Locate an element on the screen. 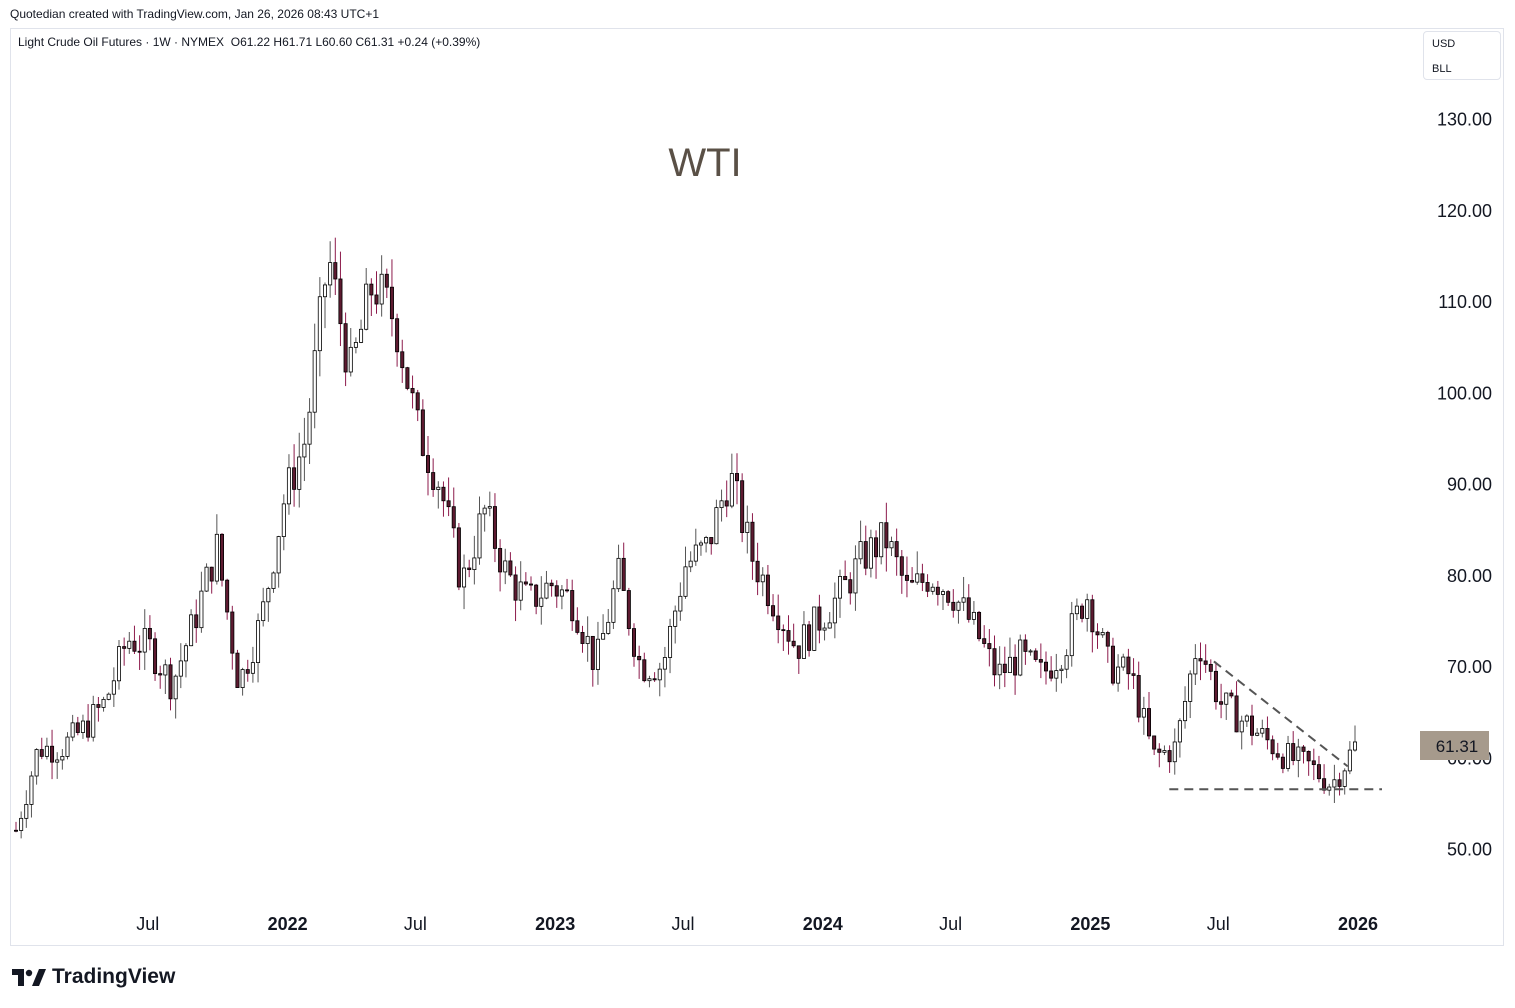 Image resolution: width=1515 pixels, height=1008 pixels. downtrend-line is located at coordinates (1281, 714).